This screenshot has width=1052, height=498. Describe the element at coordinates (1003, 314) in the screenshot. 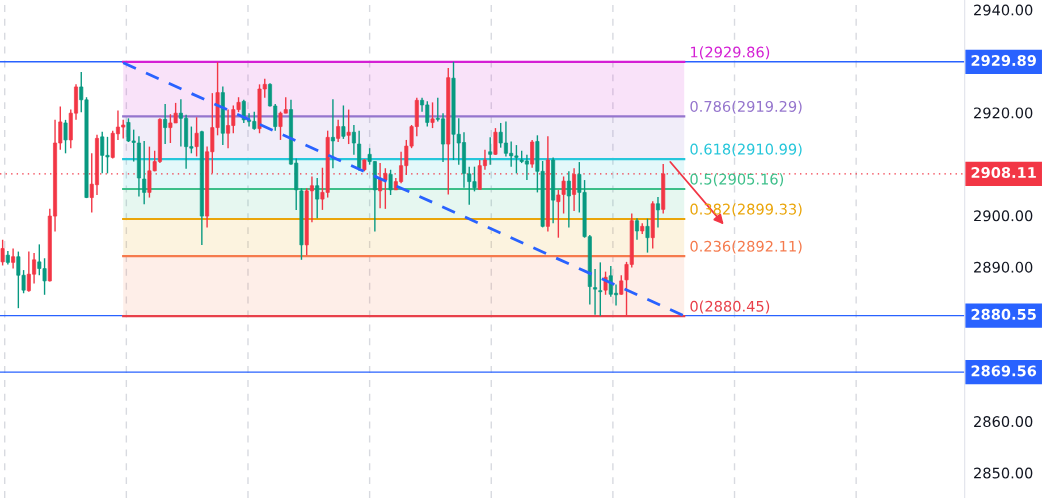

I see `ref-line-label: 2880.55` at that location.